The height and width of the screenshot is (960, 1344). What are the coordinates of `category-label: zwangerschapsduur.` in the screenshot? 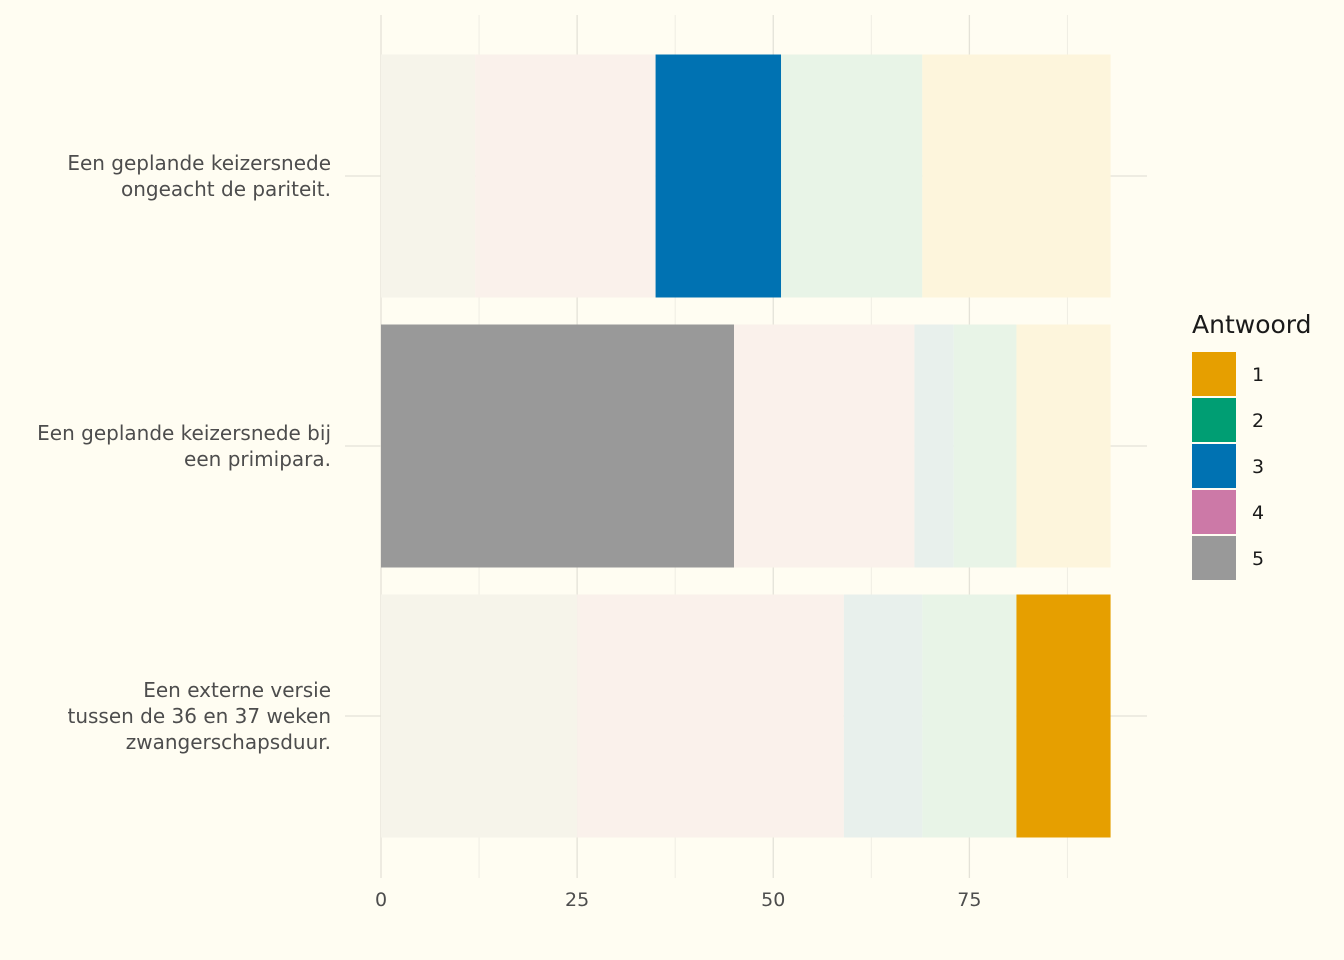 It's located at (228, 742).